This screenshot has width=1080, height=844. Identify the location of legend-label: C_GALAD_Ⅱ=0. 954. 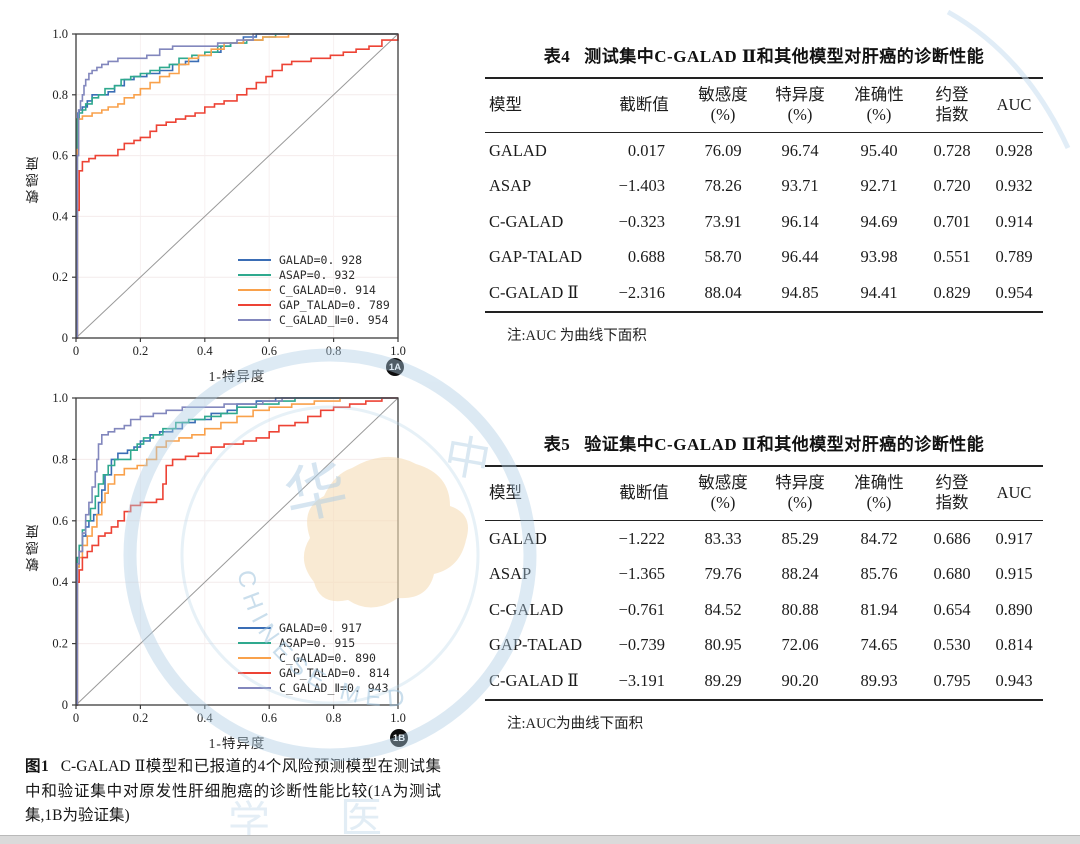
(334, 320).